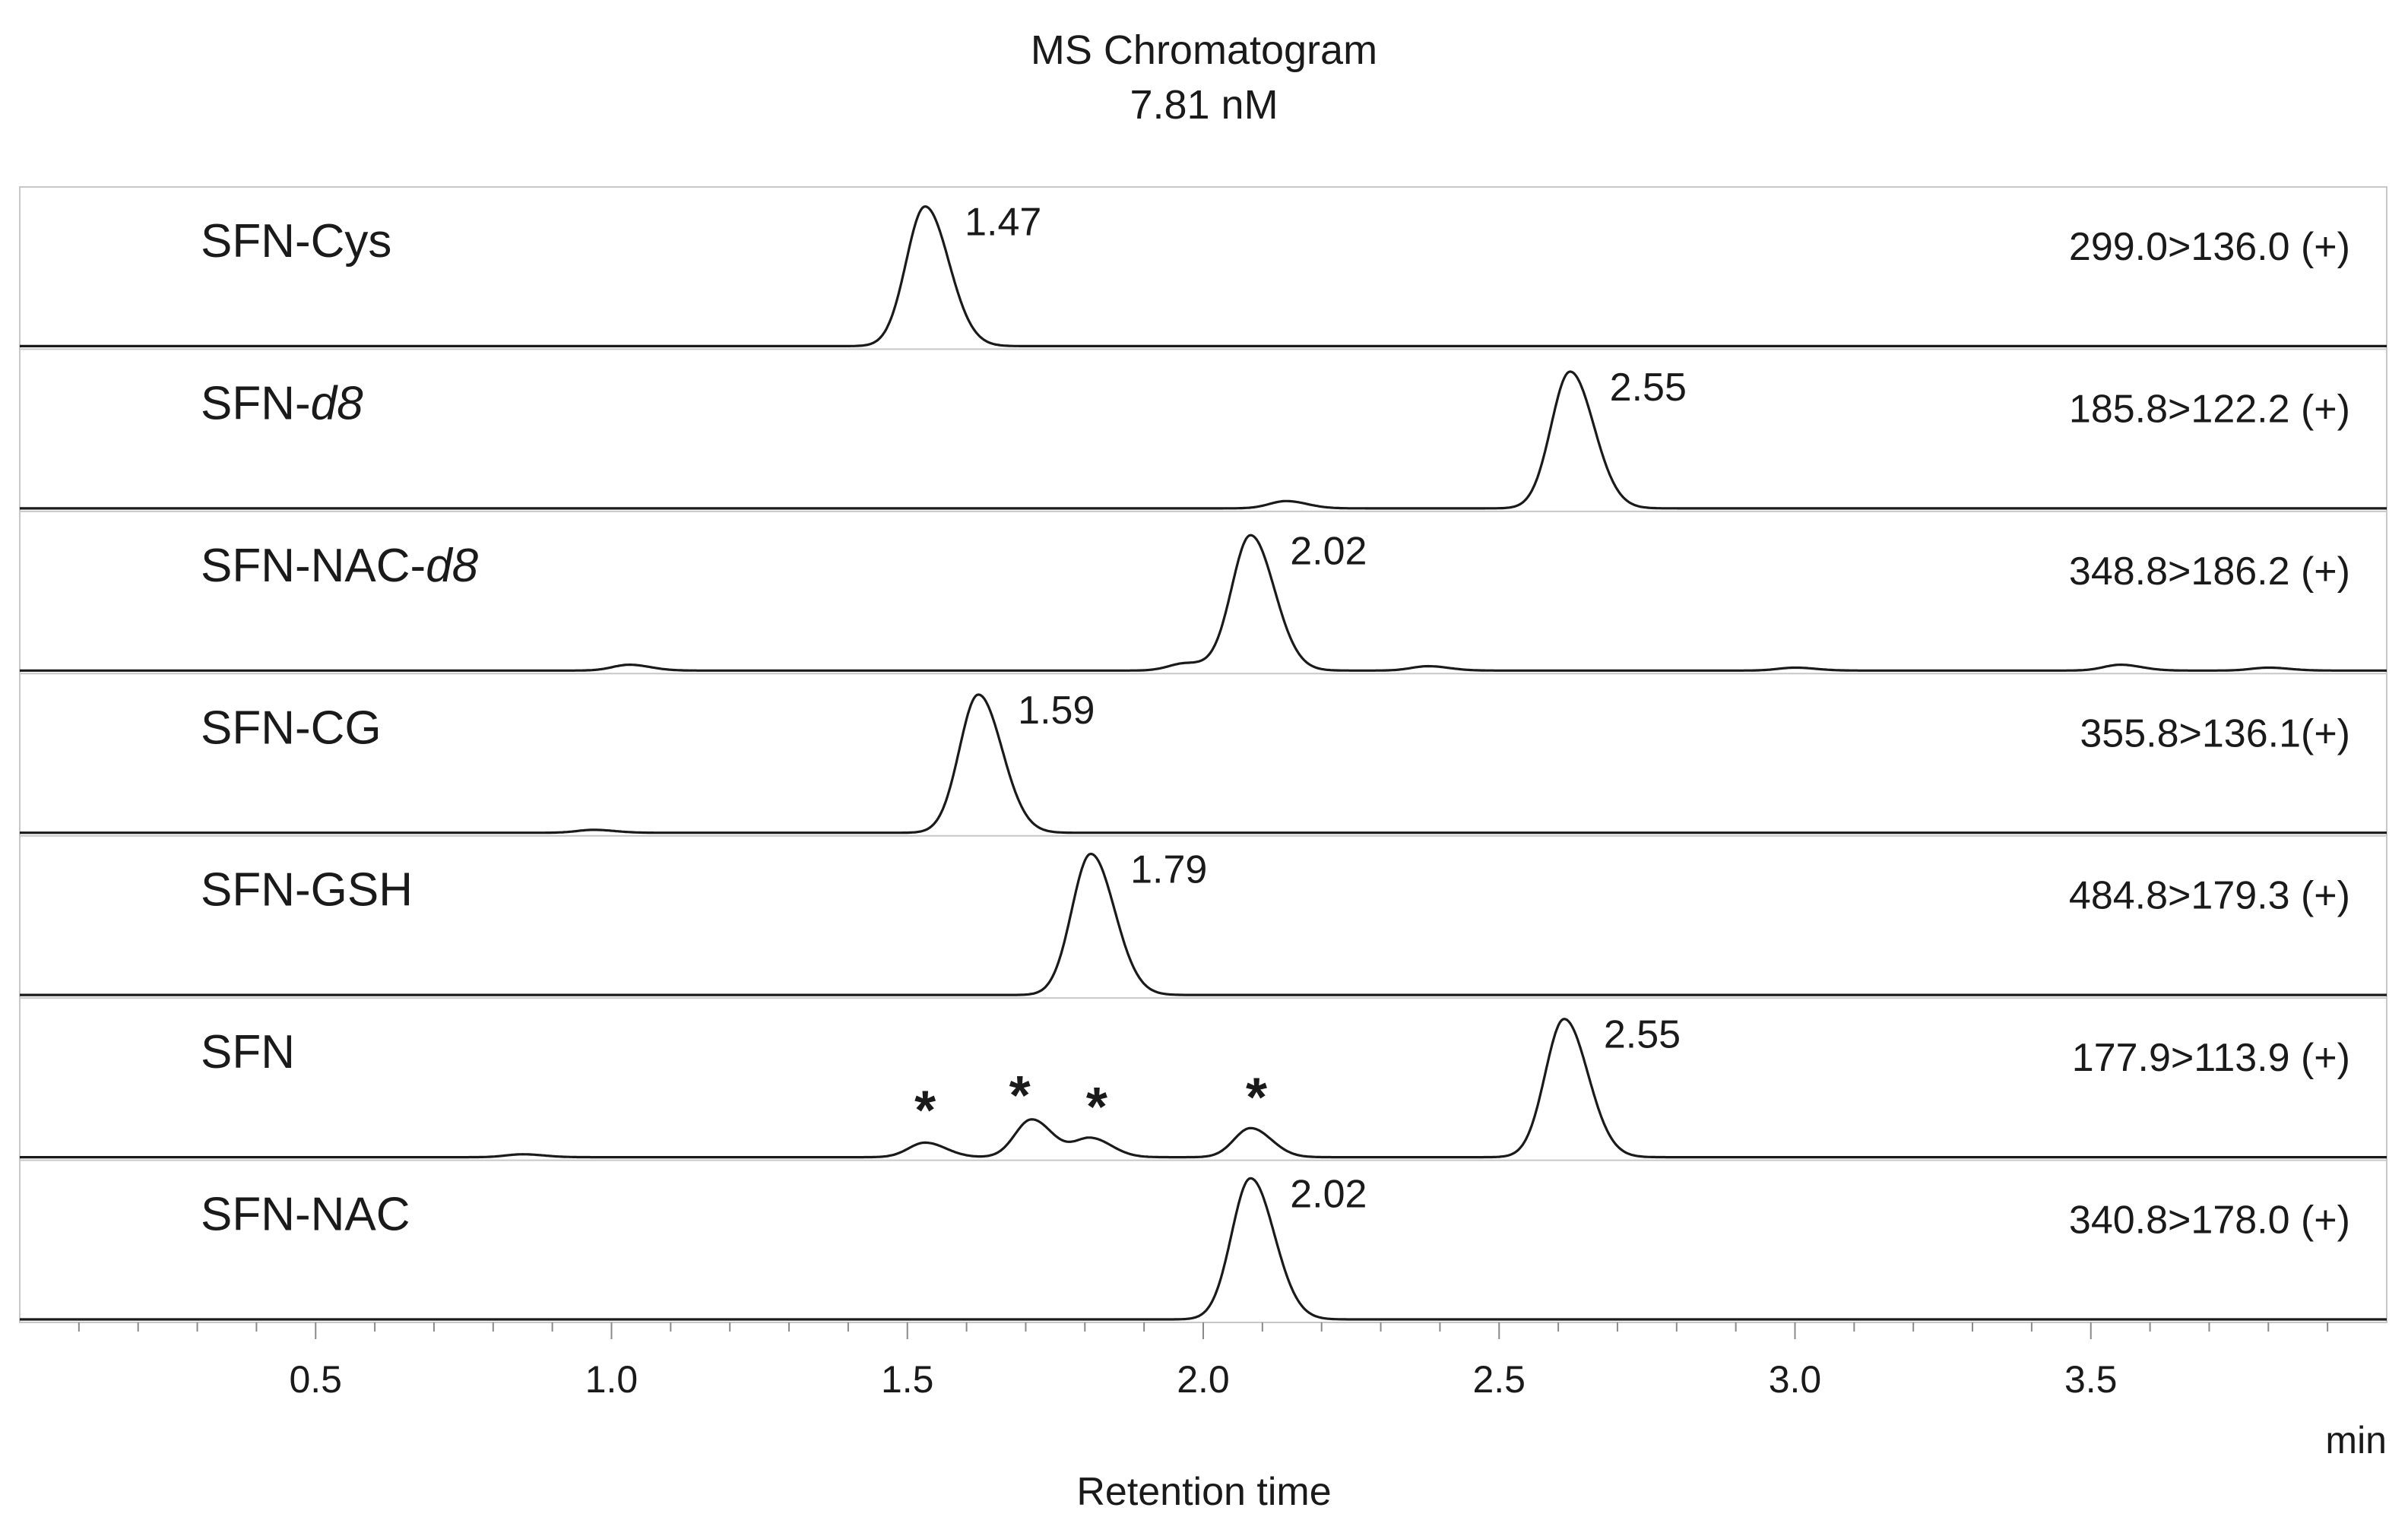 This screenshot has width=2408, height=1517. I want to click on compound-label: SFN-d8, so click(282, 403).